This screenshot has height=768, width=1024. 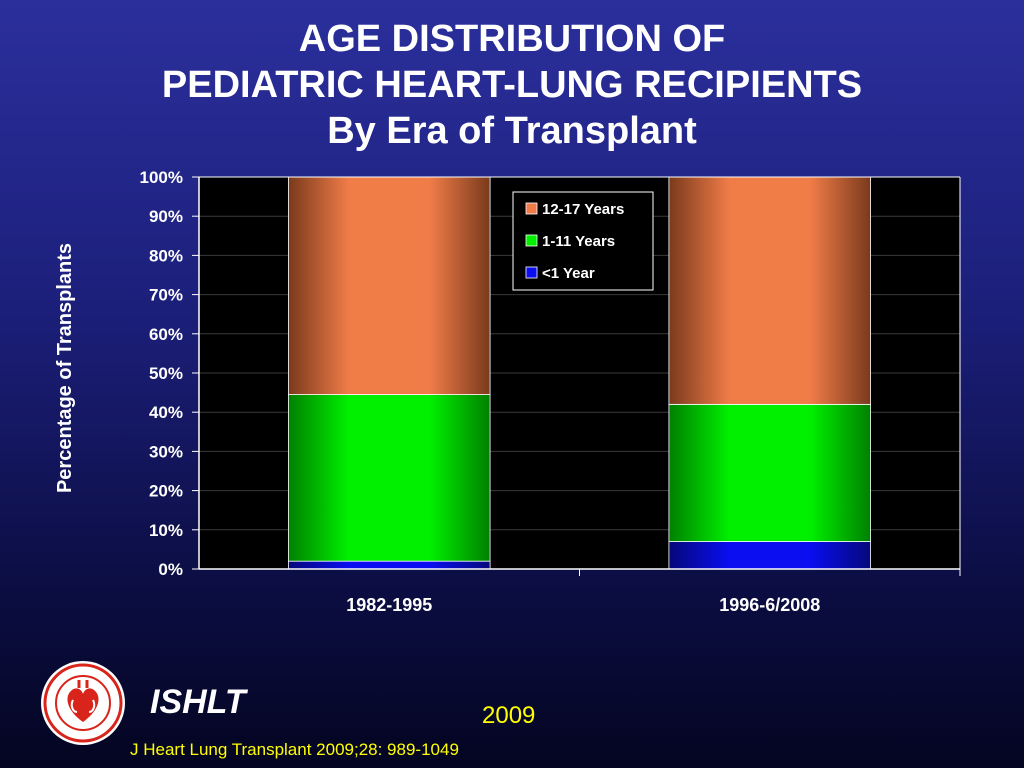 What do you see at coordinates (83, 703) in the screenshot?
I see `ishlt-logo` at bounding box center [83, 703].